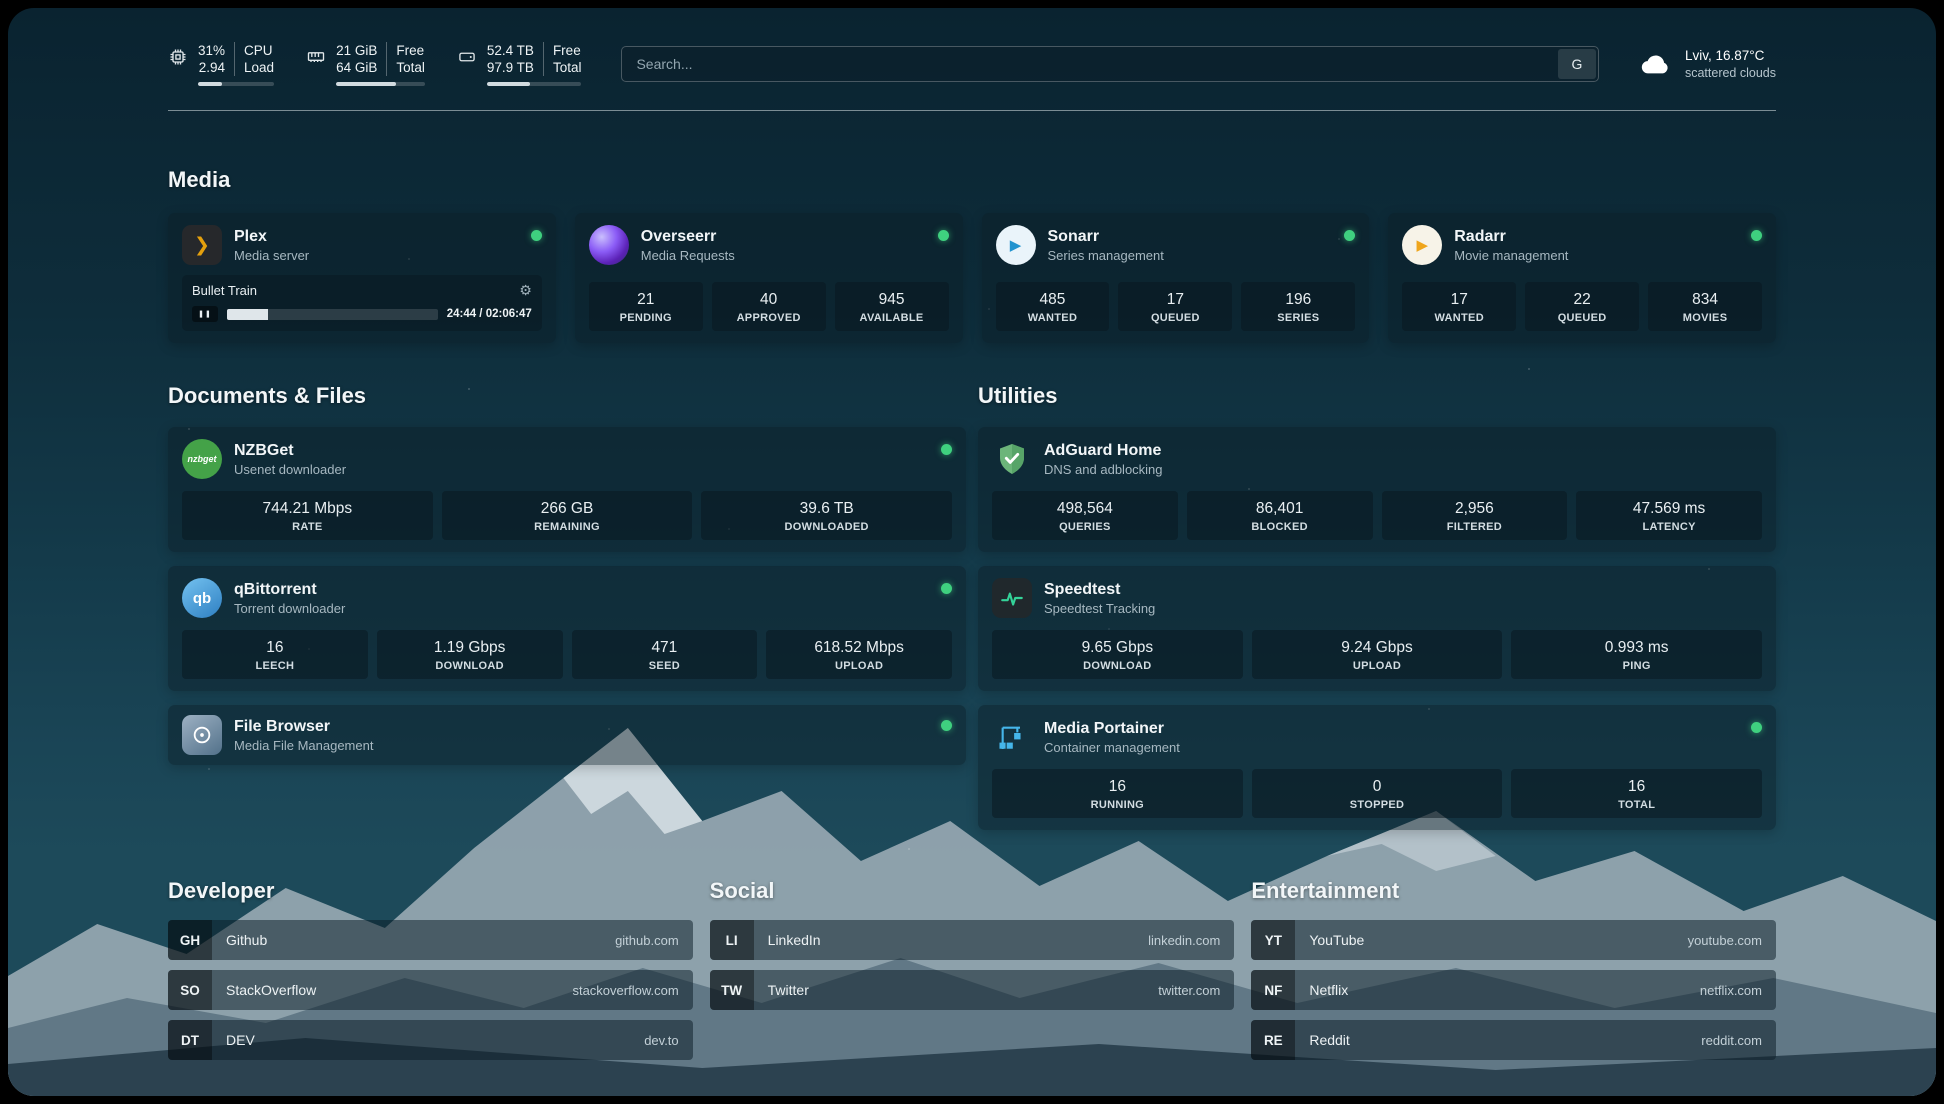  What do you see at coordinates (1117, 793) in the screenshot?
I see `stat-running: 16 RUNNING` at bounding box center [1117, 793].